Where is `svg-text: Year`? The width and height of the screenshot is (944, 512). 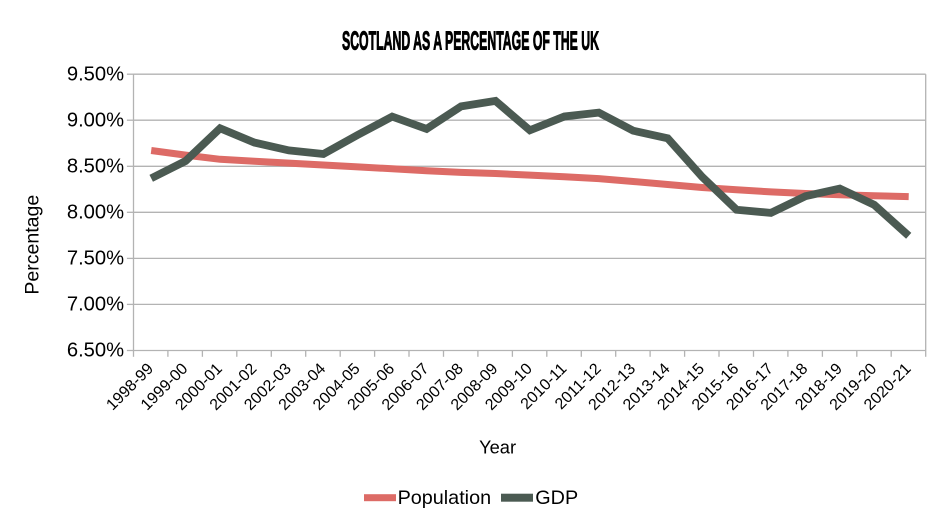 svg-text: Year is located at coordinates (497, 446).